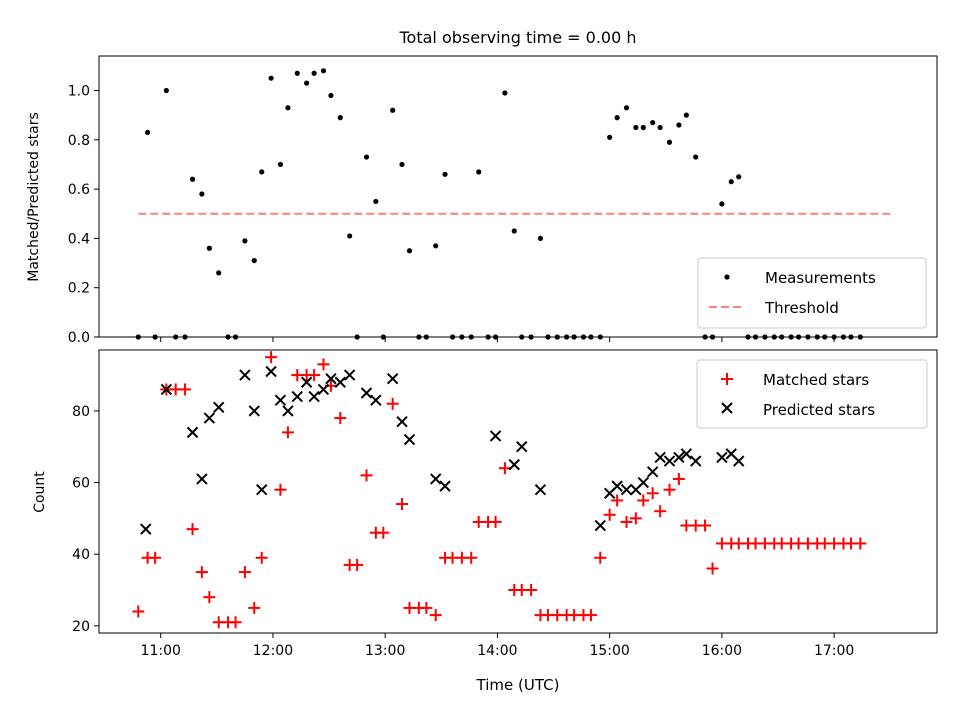  Describe the element at coordinates (820, 278) in the screenshot. I see `legend-measurements-label: Measurements` at that location.